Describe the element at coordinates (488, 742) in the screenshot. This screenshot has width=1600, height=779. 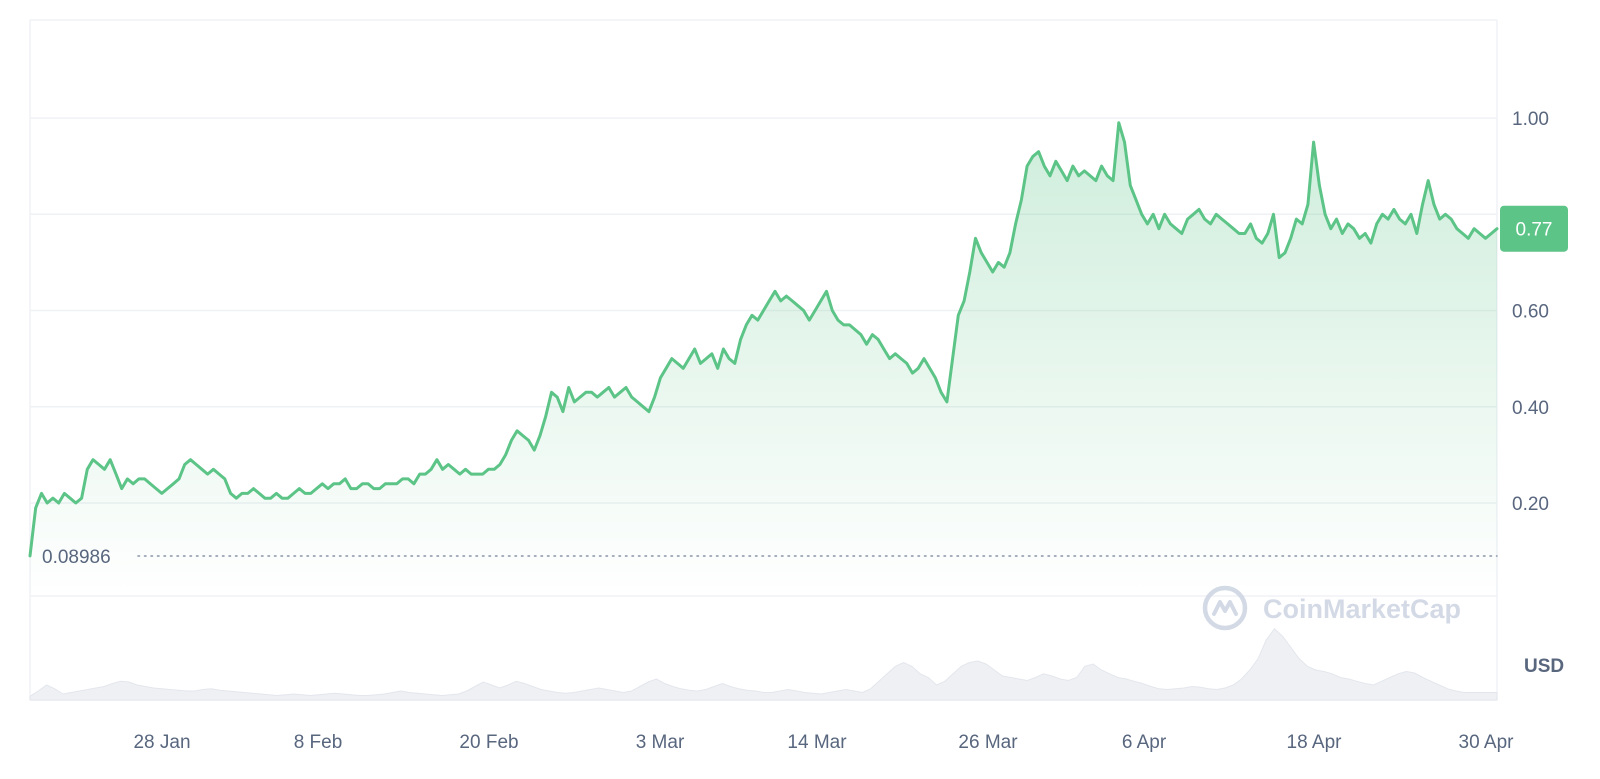
I see `x-tick-label: 20 Feb` at that location.